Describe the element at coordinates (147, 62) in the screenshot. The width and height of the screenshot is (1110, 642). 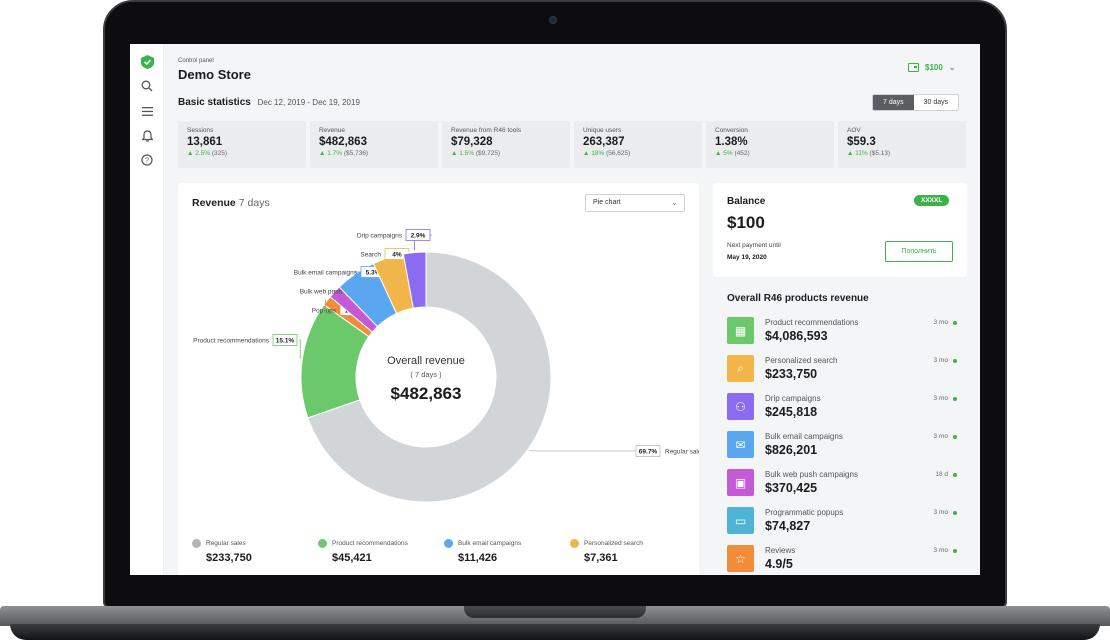
I see `logo-shield-icon` at that location.